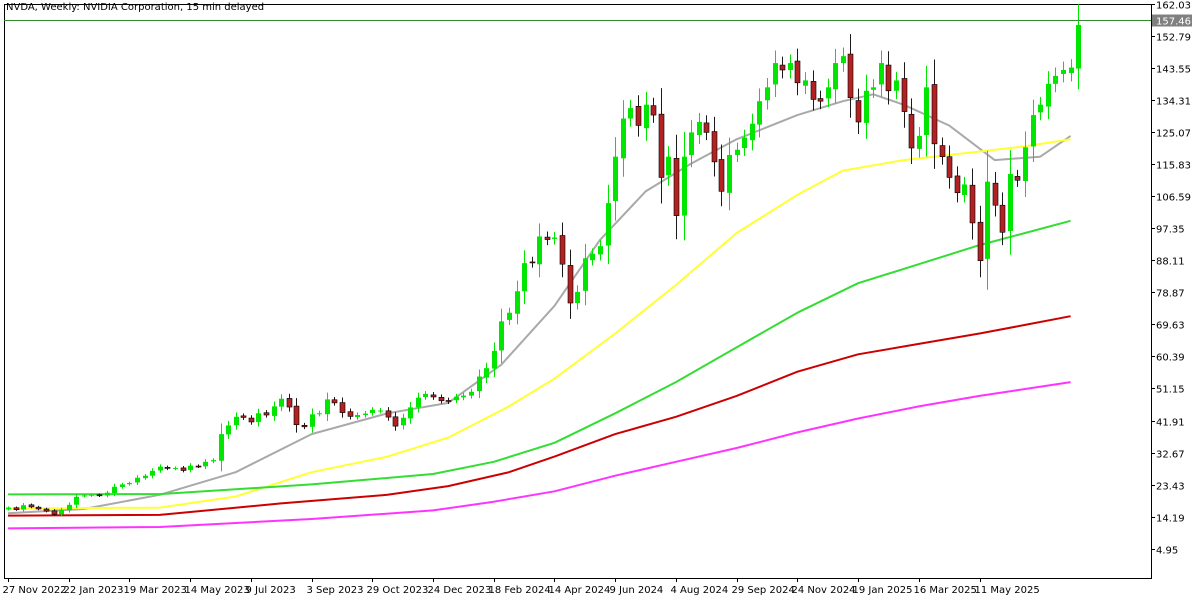  Describe the element at coordinates (637, 590) in the screenshot. I see `x-tick-label: 9 Jun 2024` at that location.